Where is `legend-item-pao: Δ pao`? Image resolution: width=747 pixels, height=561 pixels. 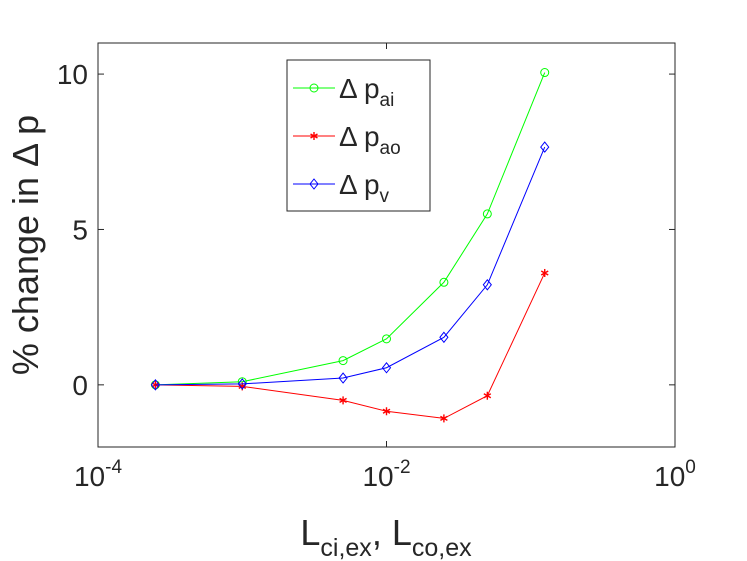 legend-item-pao: Δ pao is located at coordinates (347, 140).